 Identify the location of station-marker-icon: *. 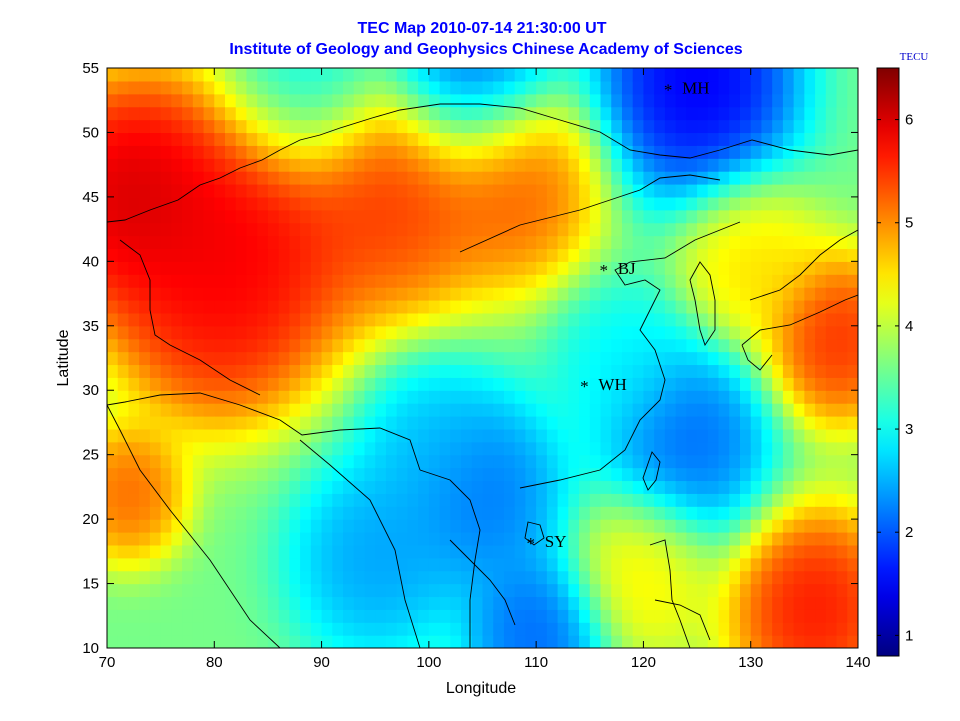
(603, 270).